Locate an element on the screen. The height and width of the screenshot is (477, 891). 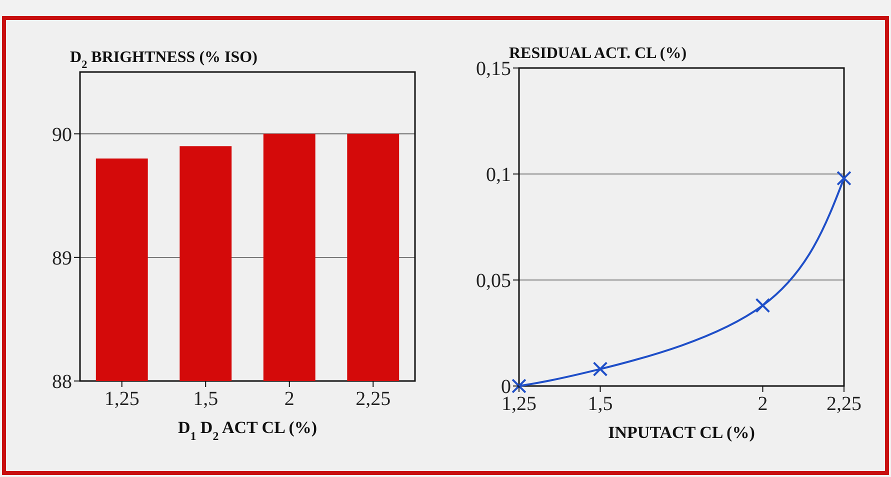
x-axis-title: INPUTACT CL (%) is located at coordinates (681, 432).